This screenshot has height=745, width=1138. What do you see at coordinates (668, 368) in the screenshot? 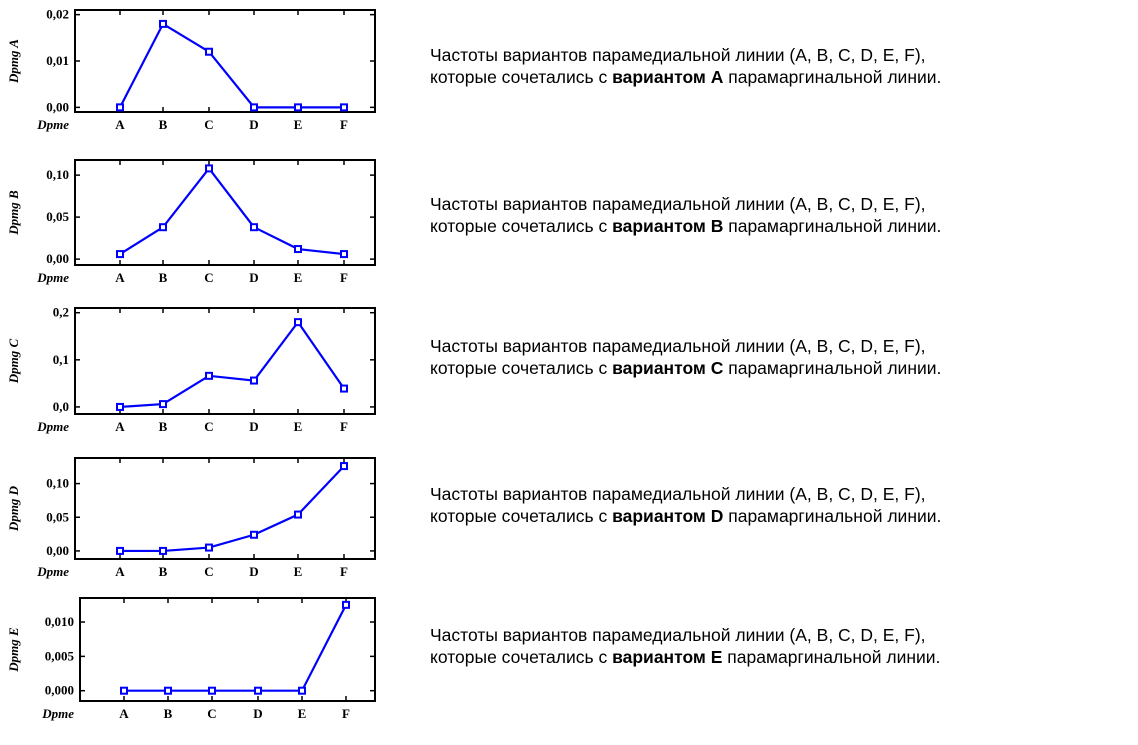
I see `caption-variant: вариантом C` at bounding box center [668, 368].